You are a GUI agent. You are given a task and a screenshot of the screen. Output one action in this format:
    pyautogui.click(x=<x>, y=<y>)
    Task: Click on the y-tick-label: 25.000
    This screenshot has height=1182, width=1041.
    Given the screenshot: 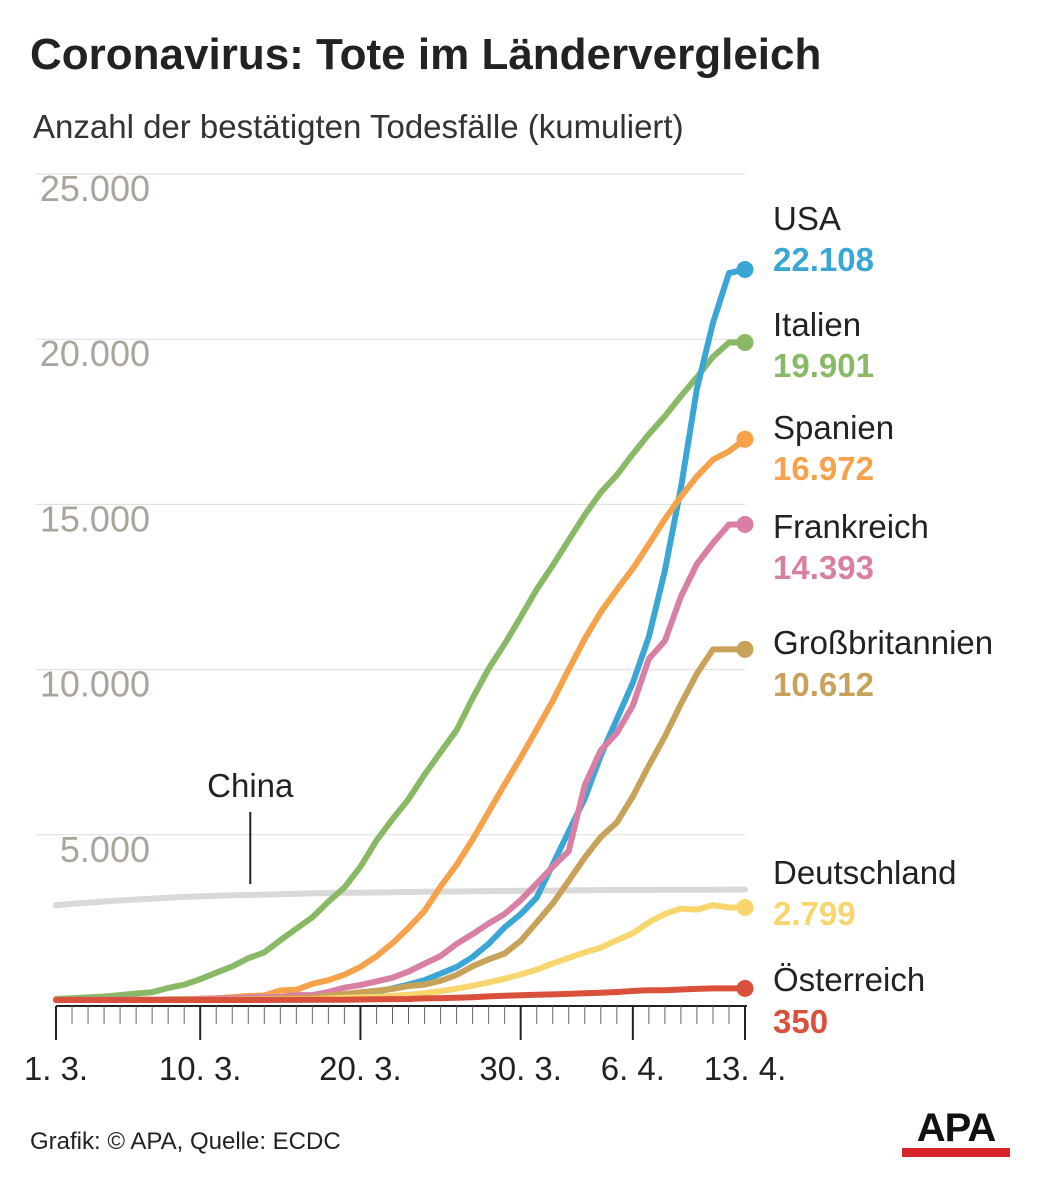 What is the action you would take?
    pyautogui.click(x=95, y=188)
    